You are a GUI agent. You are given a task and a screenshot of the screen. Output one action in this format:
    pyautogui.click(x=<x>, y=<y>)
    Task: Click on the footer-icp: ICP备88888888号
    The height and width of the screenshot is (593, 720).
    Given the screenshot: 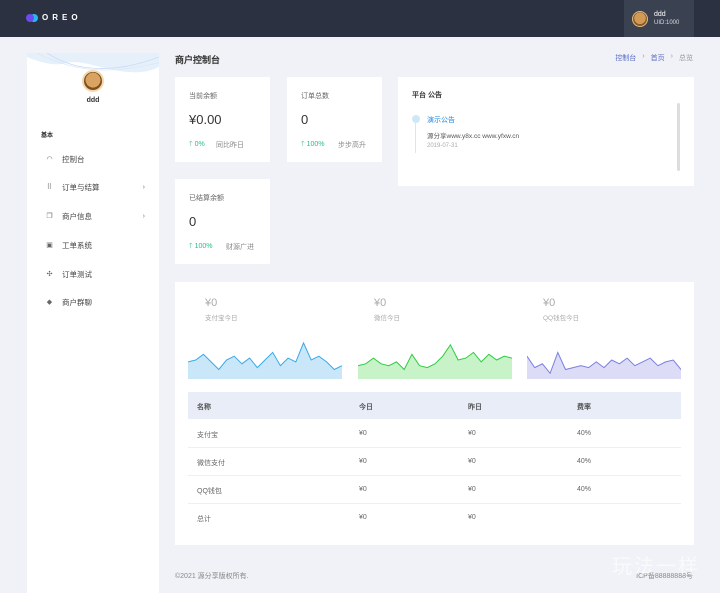 What is the action you would take?
    pyautogui.click(x=664, y=576)
    